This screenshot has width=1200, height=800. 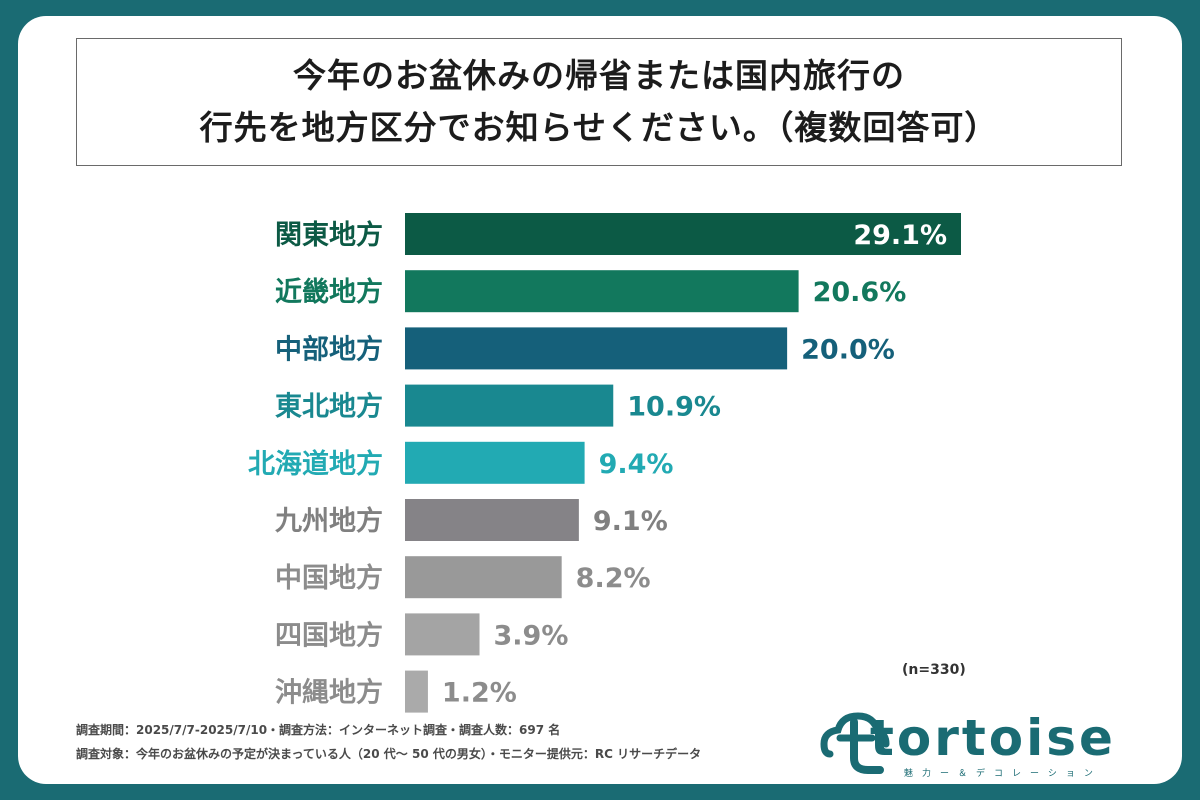 I want to click on logo-wordmark: tortoise, so click(x=993, y=738).